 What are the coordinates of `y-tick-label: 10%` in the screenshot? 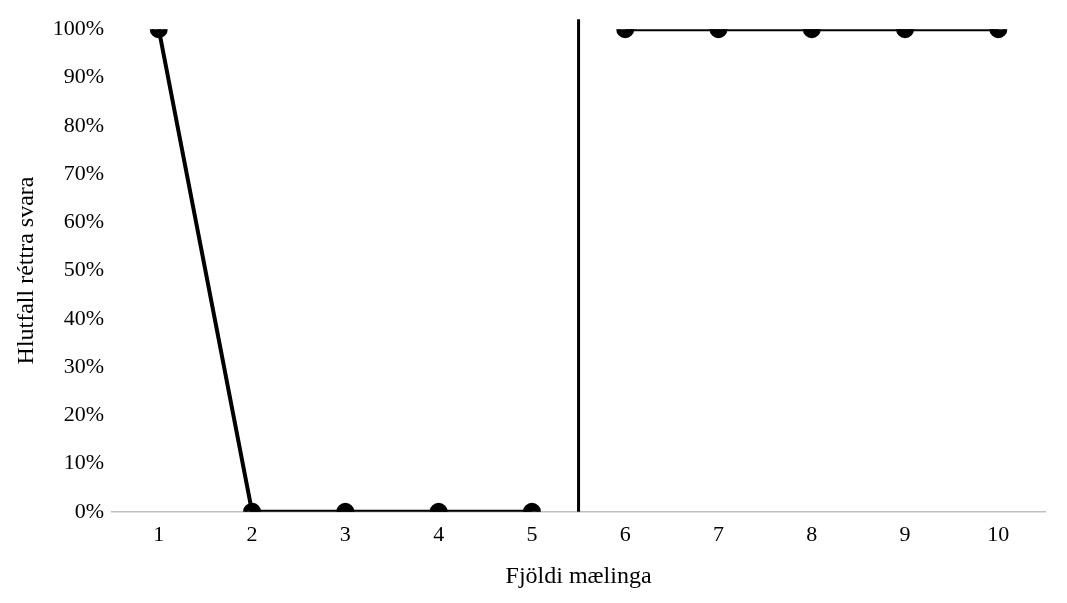 It's located at (84, 462).